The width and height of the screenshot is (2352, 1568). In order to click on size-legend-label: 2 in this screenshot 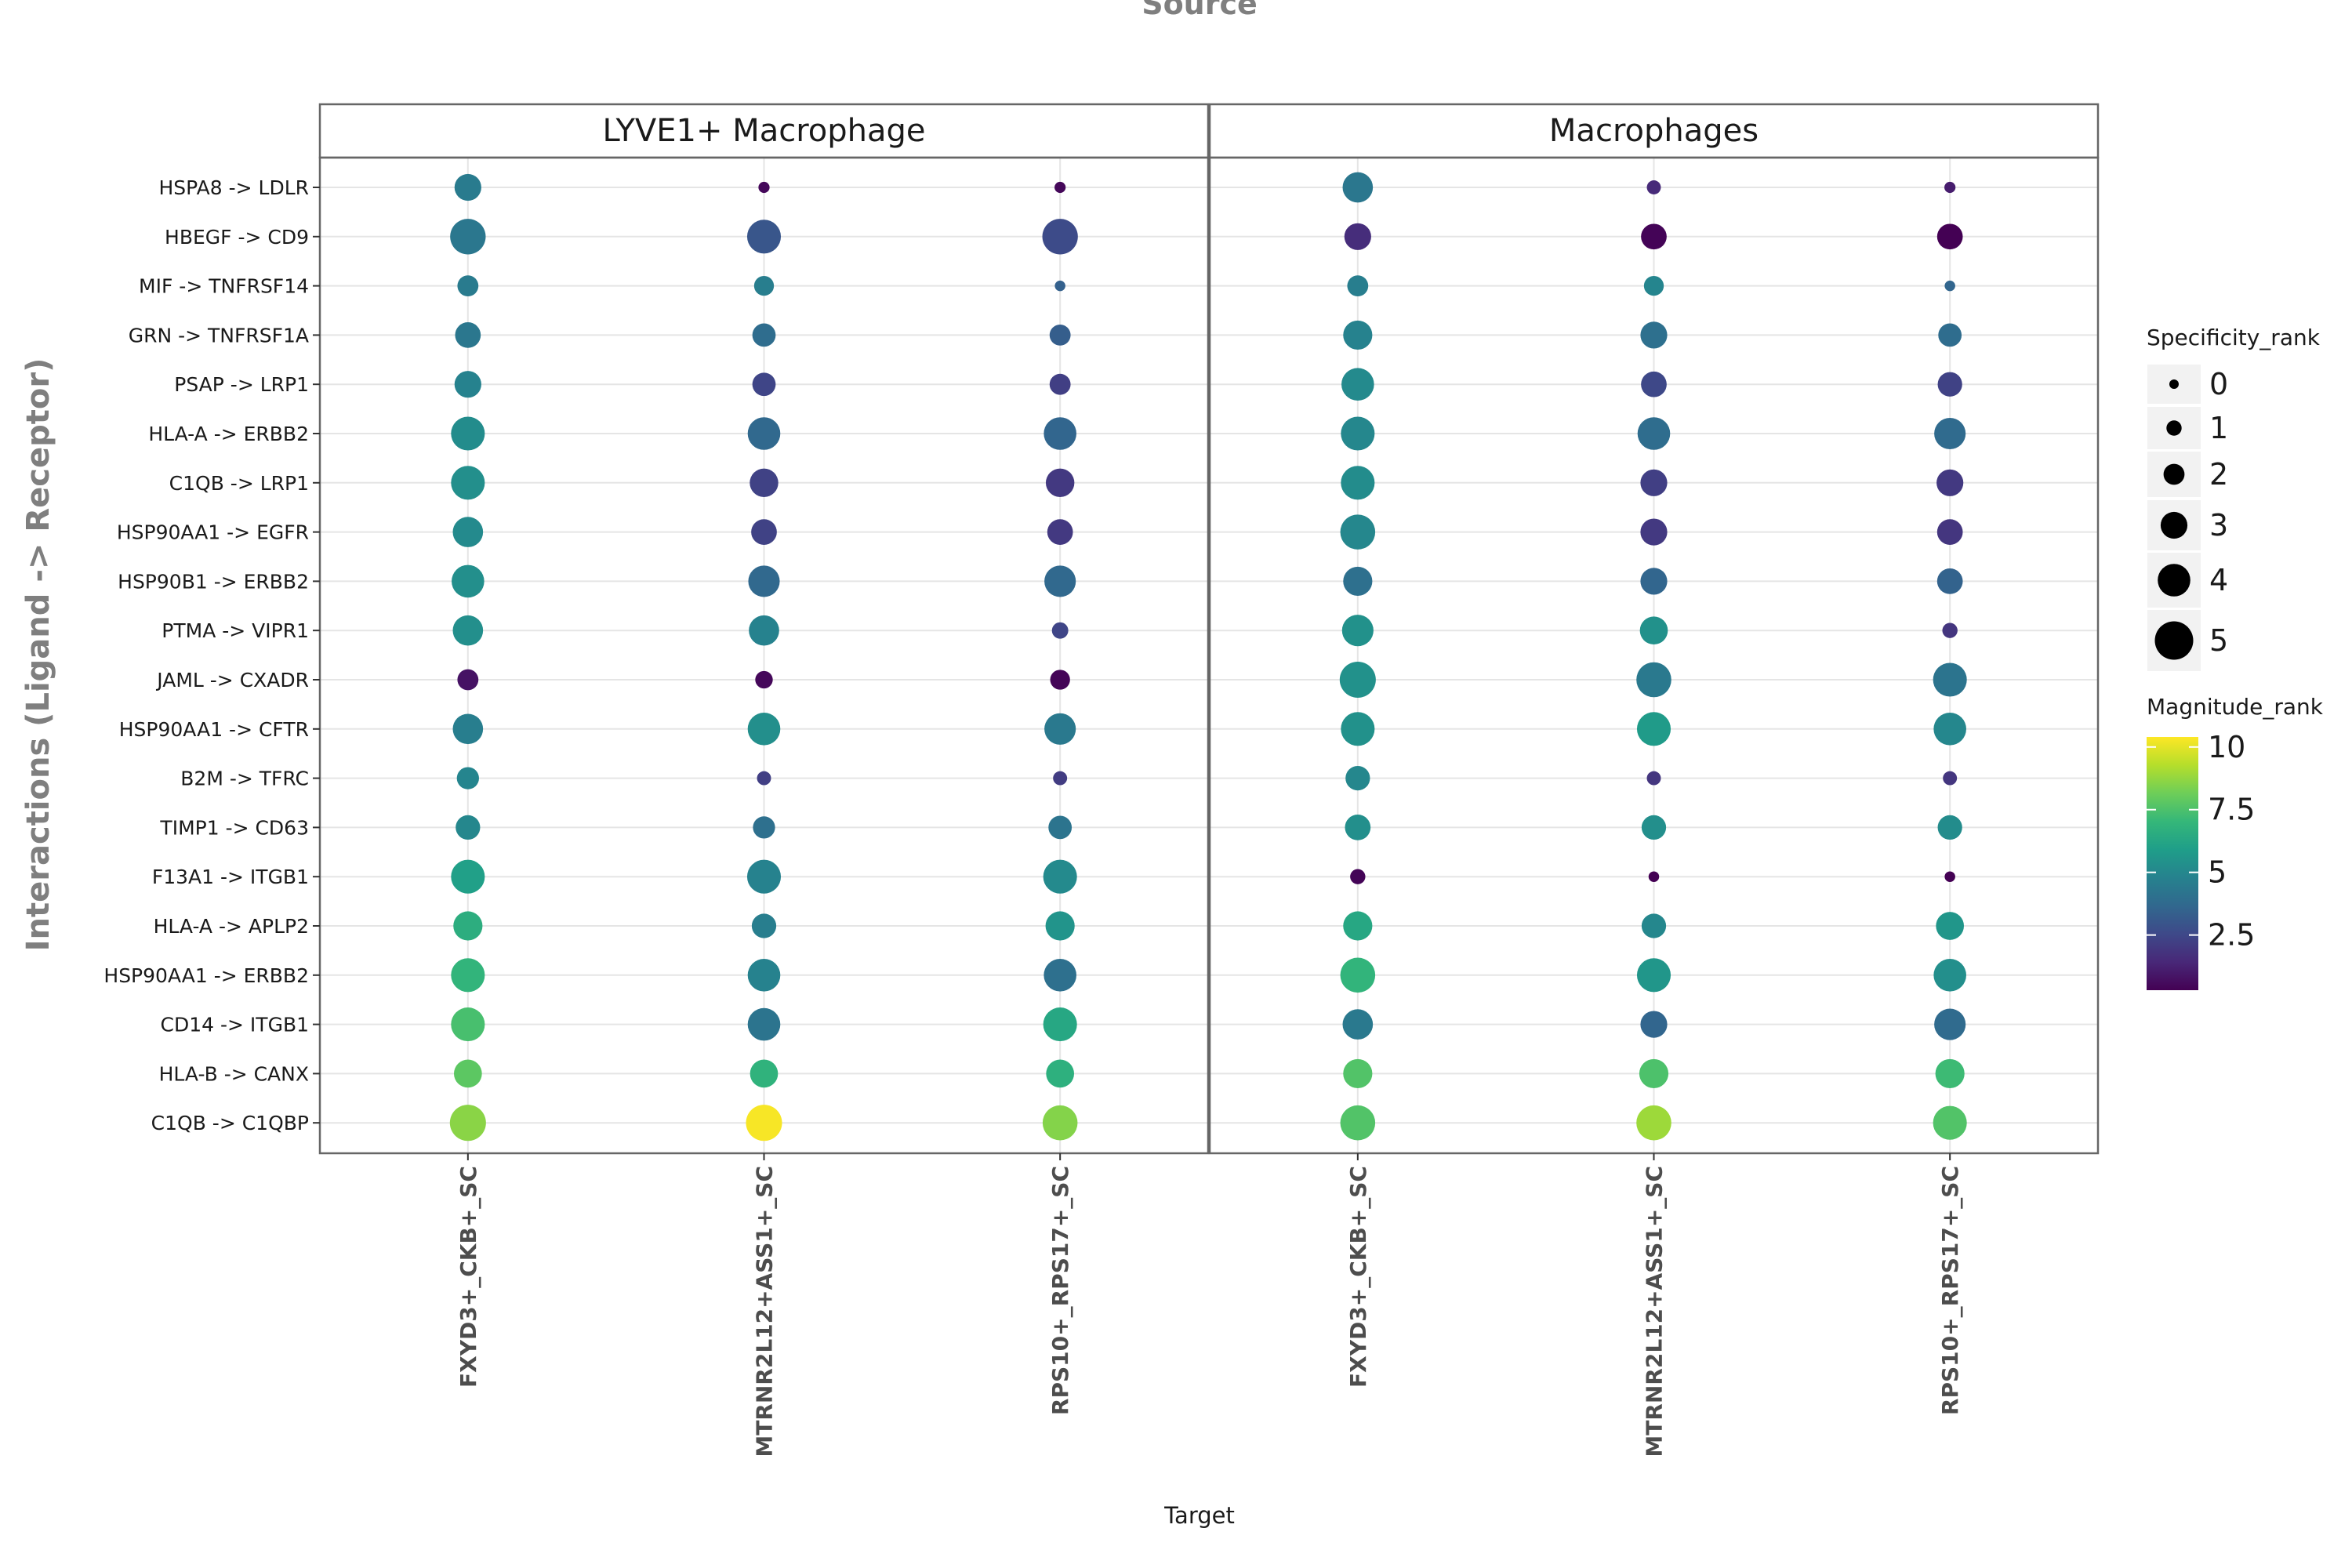, I will do `click(2218, 474)`.